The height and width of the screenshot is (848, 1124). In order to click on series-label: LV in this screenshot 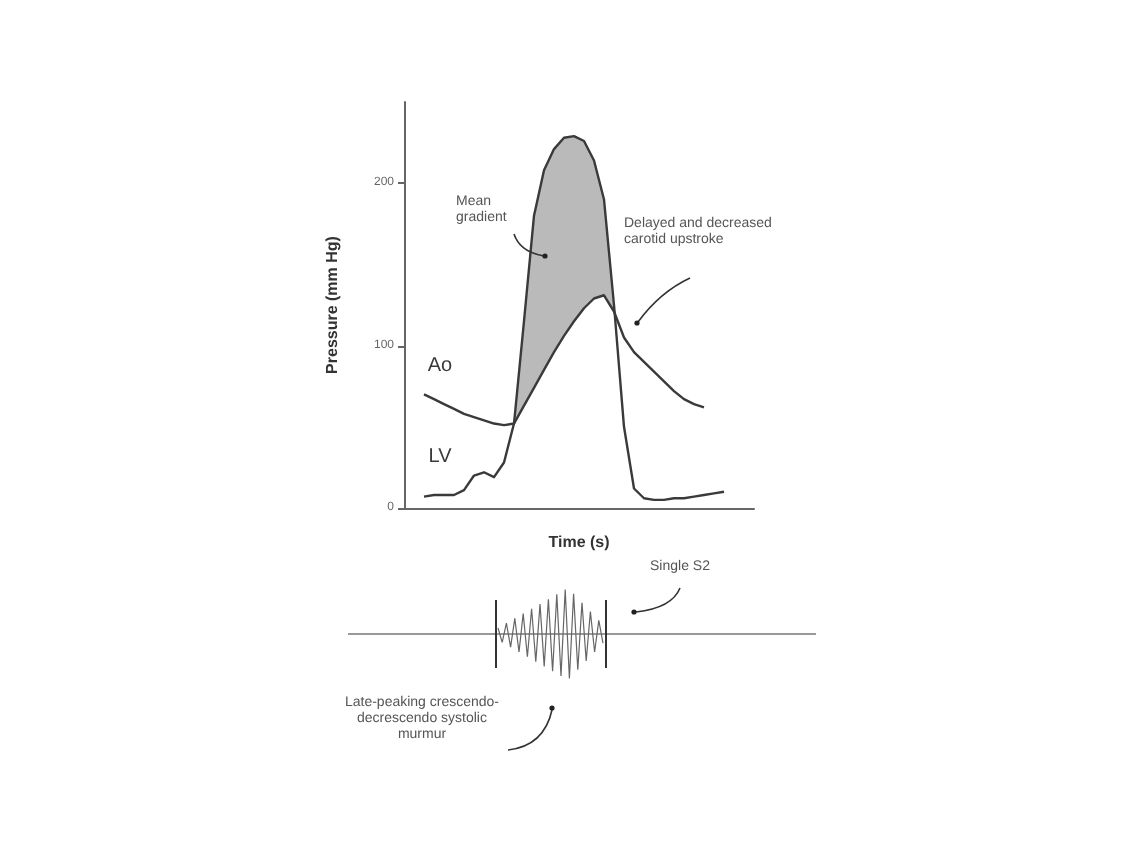, I will do `click(440, 456)`.